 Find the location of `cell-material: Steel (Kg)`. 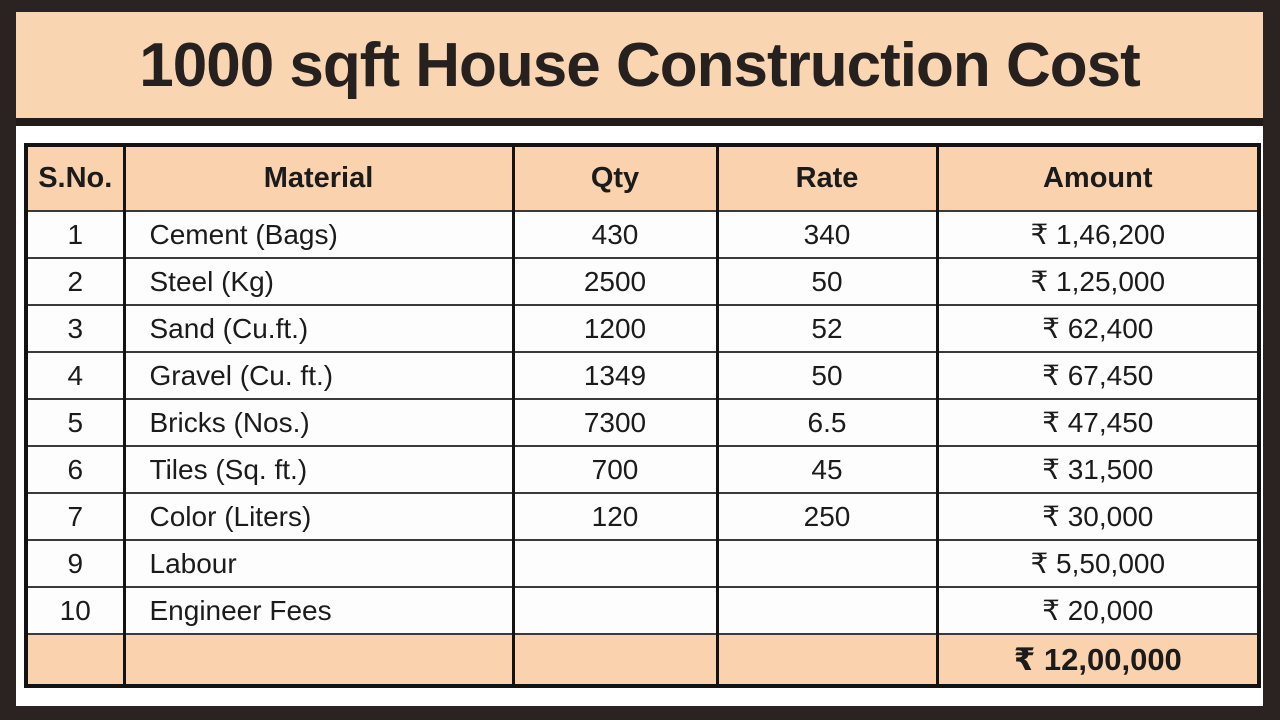

cell-material: Steel (Kg) is located at coordinates (318, 281).